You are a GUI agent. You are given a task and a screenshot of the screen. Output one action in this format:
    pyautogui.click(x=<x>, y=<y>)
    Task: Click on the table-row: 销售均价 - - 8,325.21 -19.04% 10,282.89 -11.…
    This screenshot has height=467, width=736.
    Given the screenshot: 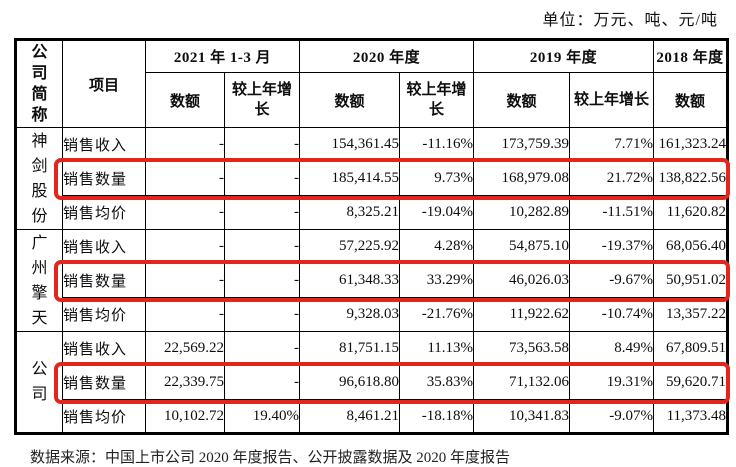 What is the action you would take?
    pyautogui.click(x=372, y=212)
    